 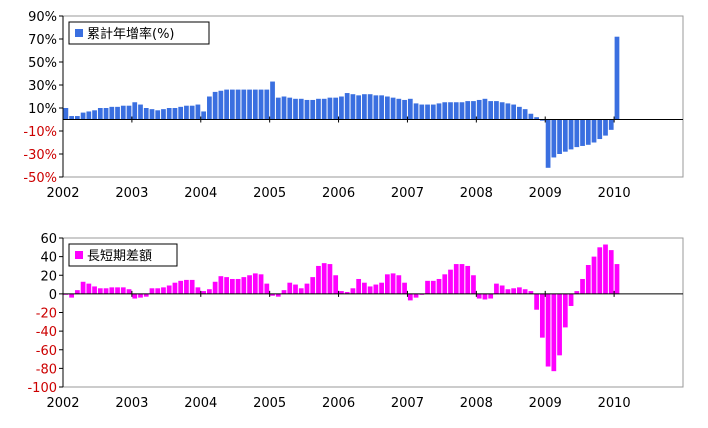 What do you see at coordinates (139, 33) in the screenshot?
I see `growth-legend: 累計年增率(%)` at bounding box center [139, 33].